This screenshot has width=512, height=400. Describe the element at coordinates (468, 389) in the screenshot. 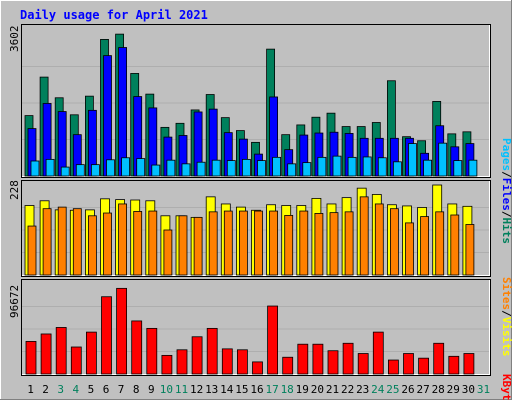

I see `day-label-30: 30` at that location.